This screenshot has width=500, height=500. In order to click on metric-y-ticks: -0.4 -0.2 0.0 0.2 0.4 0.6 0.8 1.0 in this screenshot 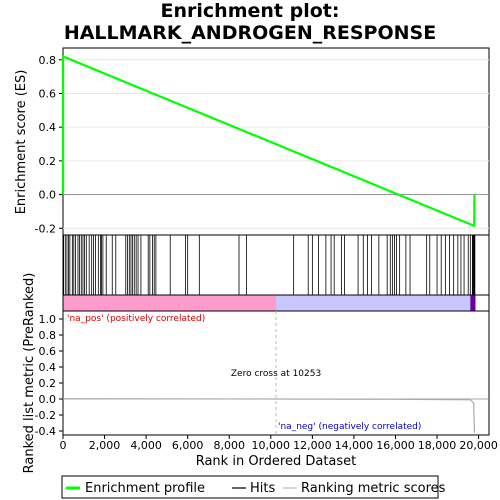, I will do `click(49, 375)`.